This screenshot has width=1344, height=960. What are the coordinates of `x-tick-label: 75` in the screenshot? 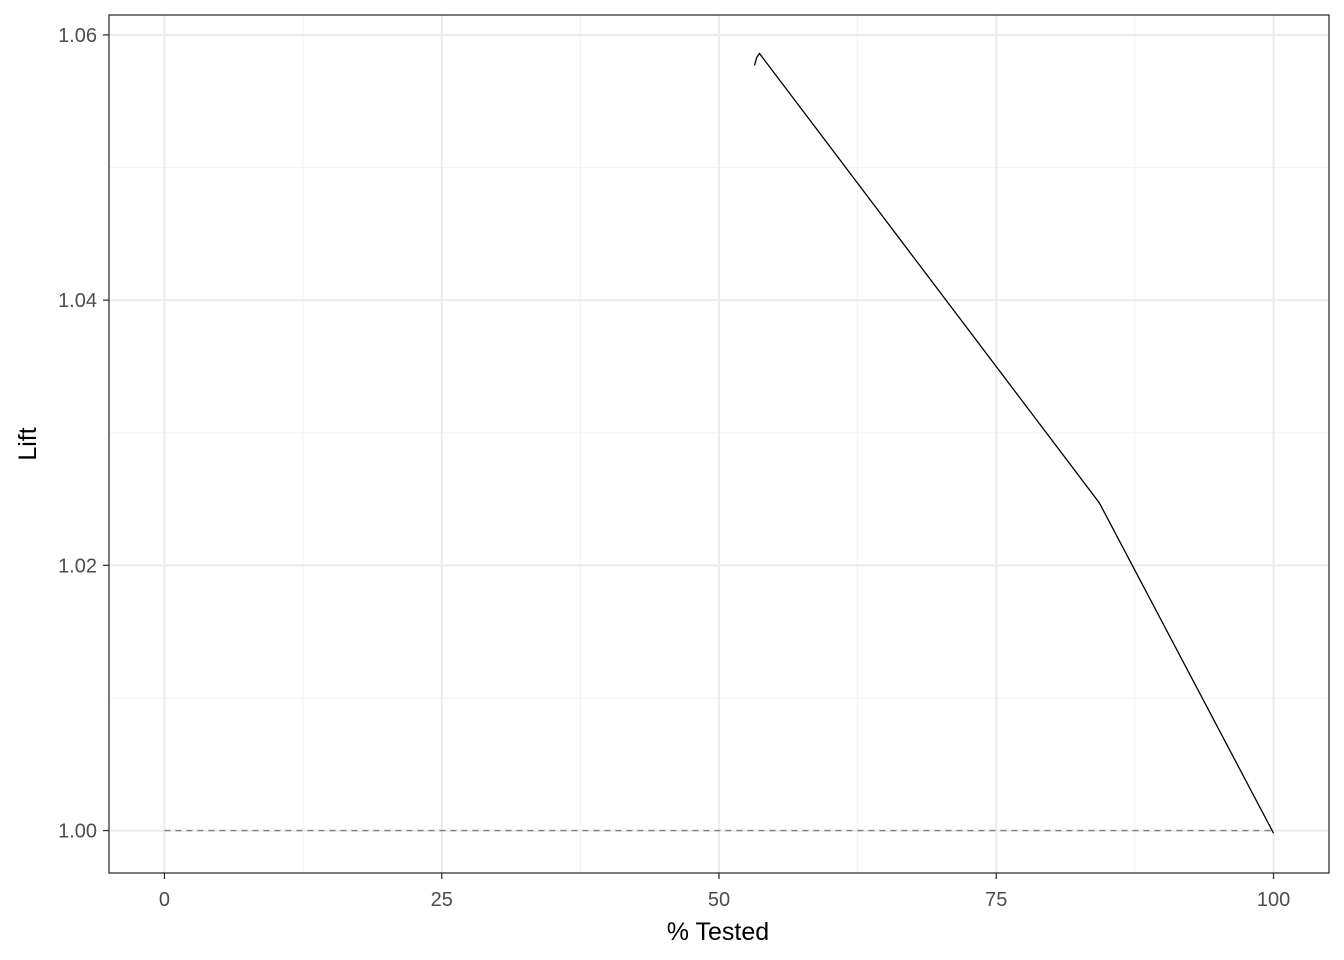 It's located at (996, 900).